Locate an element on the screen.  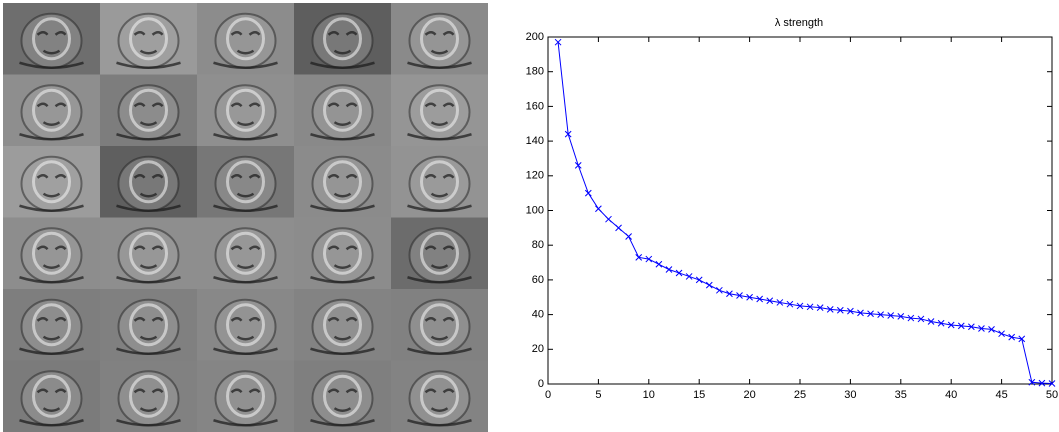
y-tick-label: 60 is located at coordinates (538, 280).